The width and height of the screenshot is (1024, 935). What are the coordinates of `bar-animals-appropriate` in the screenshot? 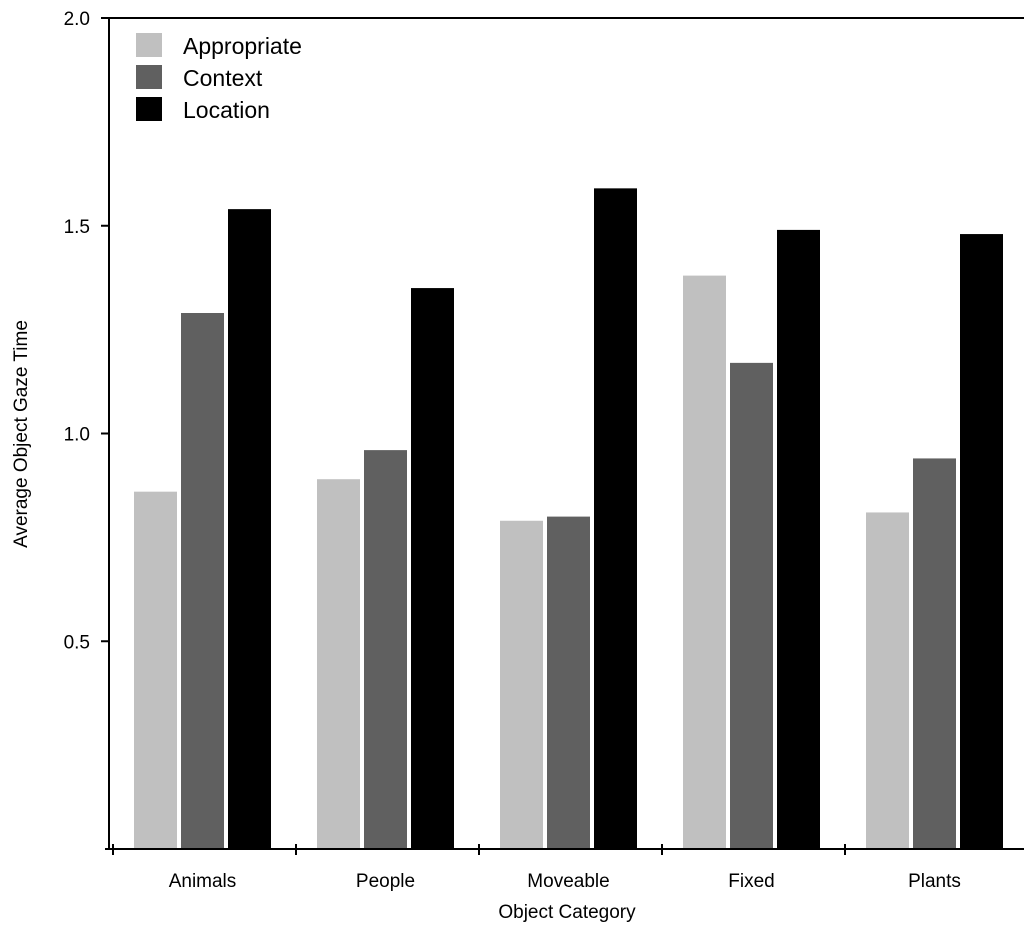 It's located at (155, 670).